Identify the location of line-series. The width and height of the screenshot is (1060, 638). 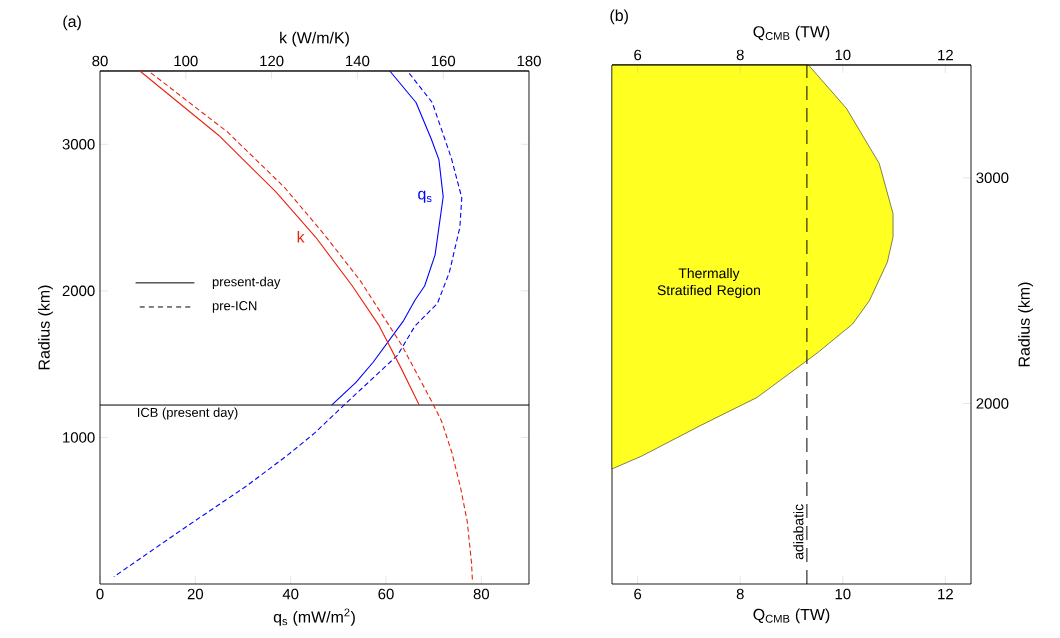
(387, 238).